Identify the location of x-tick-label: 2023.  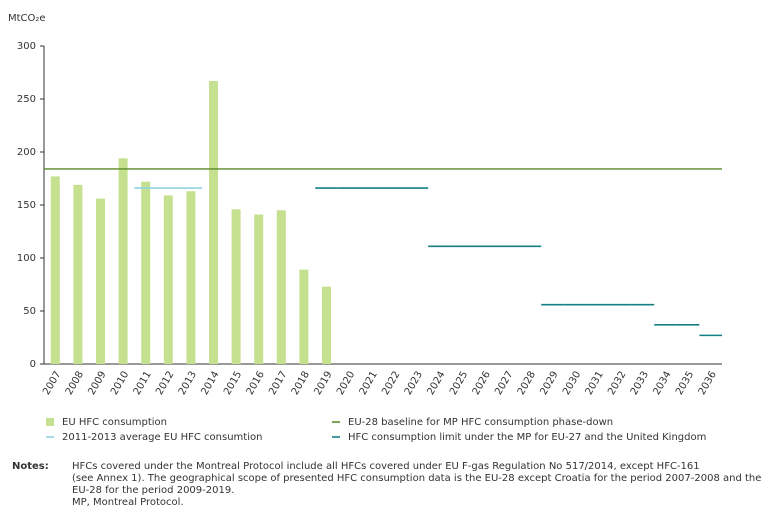
(414, 384).